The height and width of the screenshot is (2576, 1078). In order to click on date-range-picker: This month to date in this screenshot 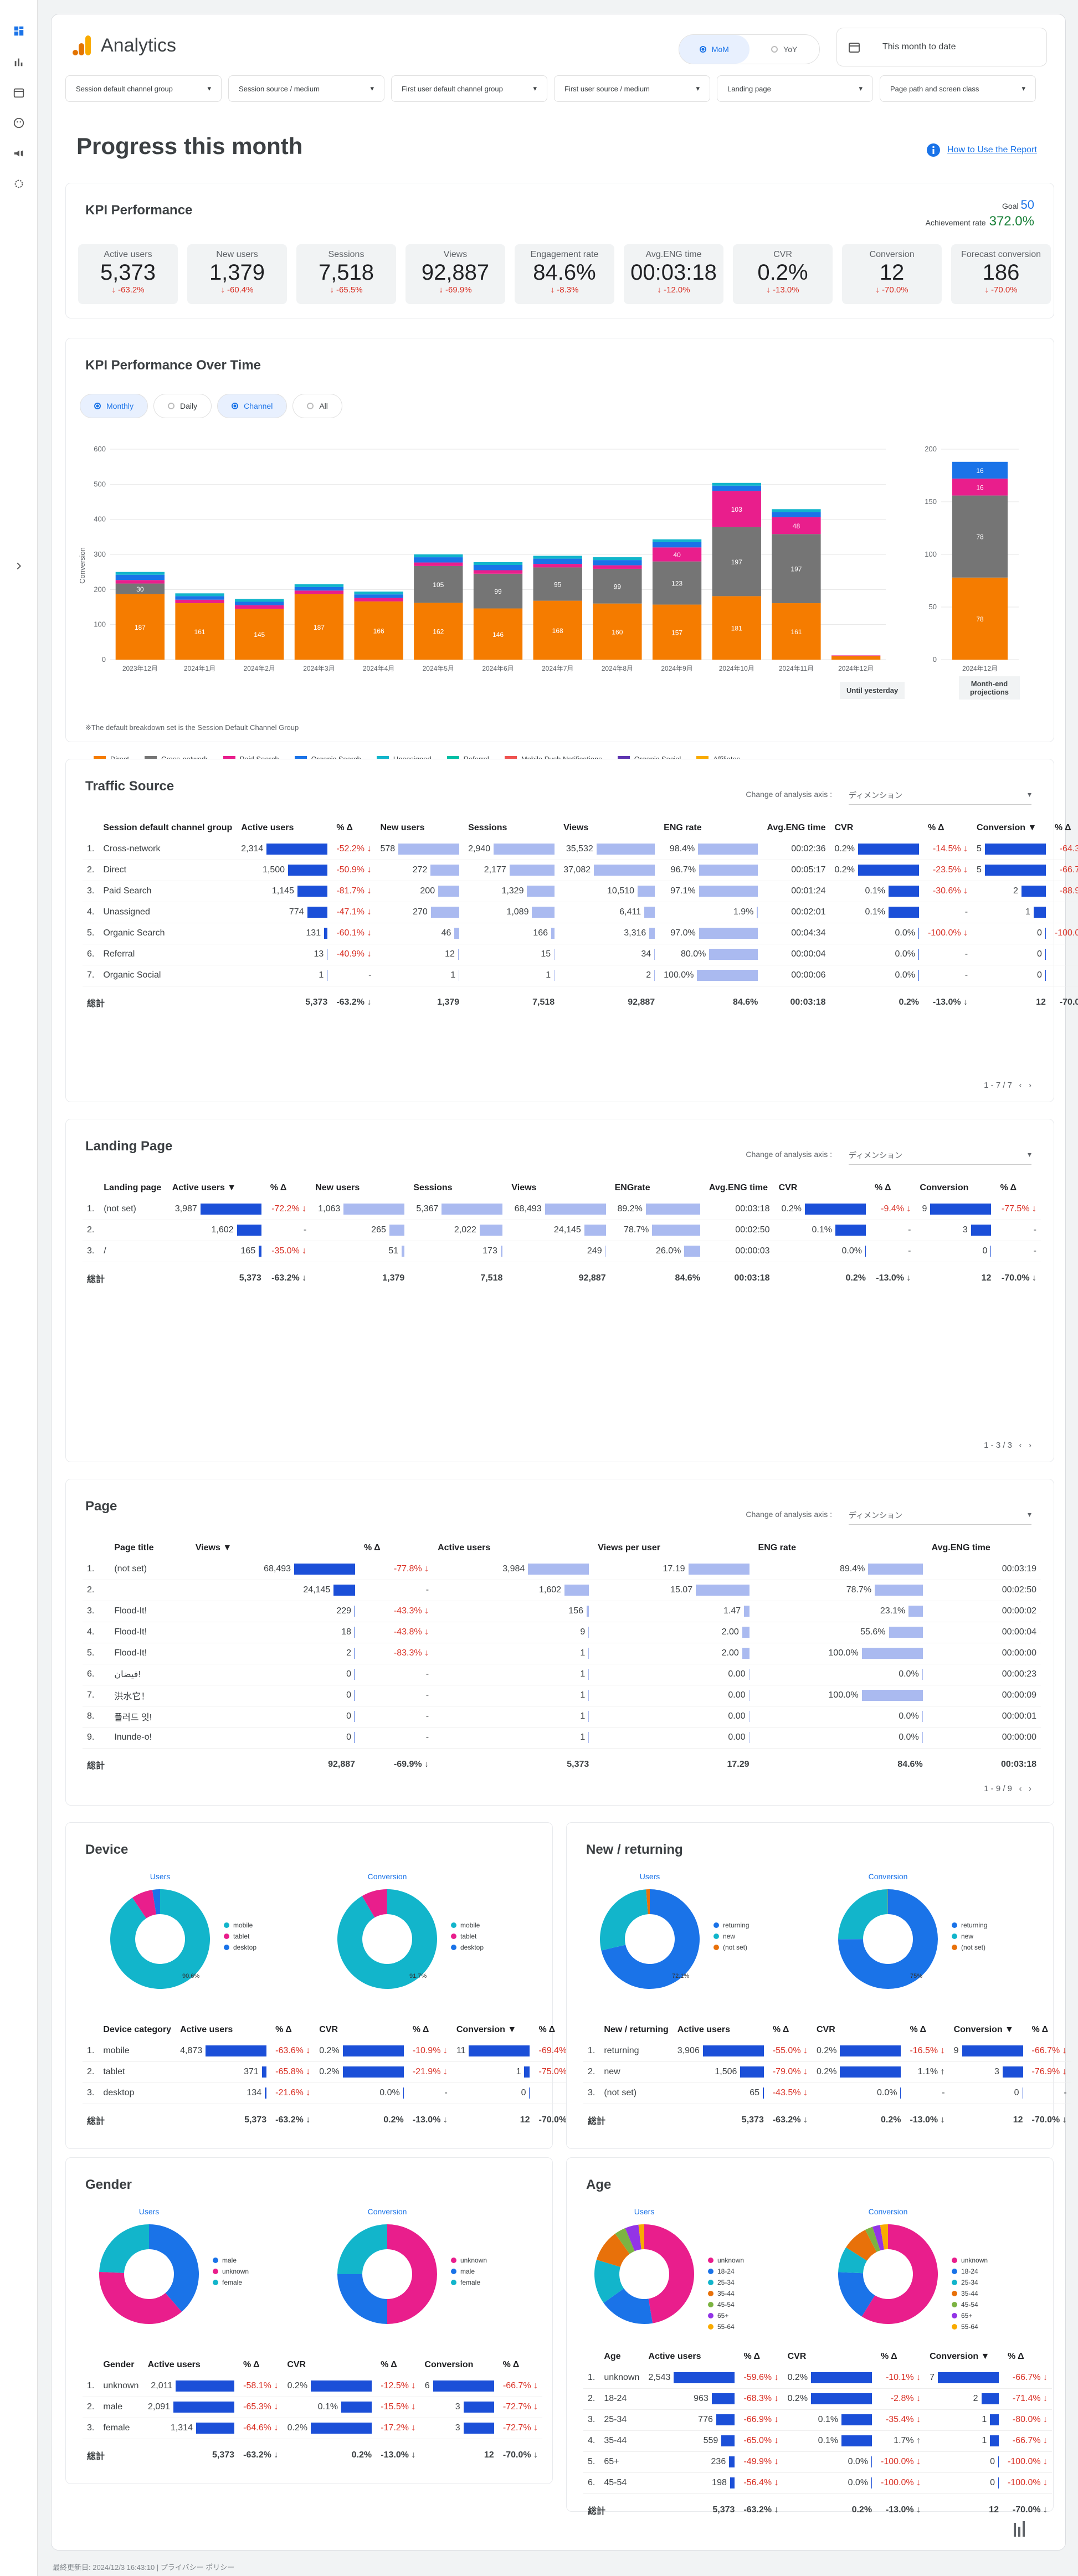, I will do `click(942, 47)`.